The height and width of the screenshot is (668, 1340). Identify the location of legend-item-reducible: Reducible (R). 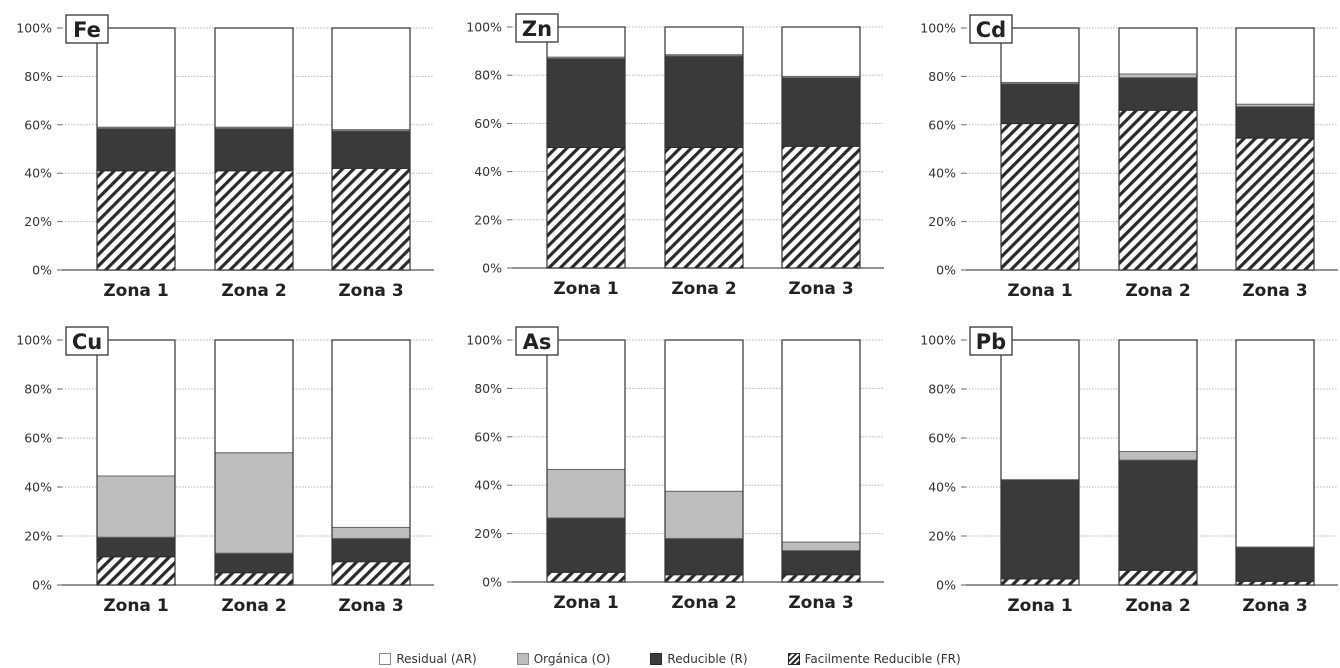
(699, 659).